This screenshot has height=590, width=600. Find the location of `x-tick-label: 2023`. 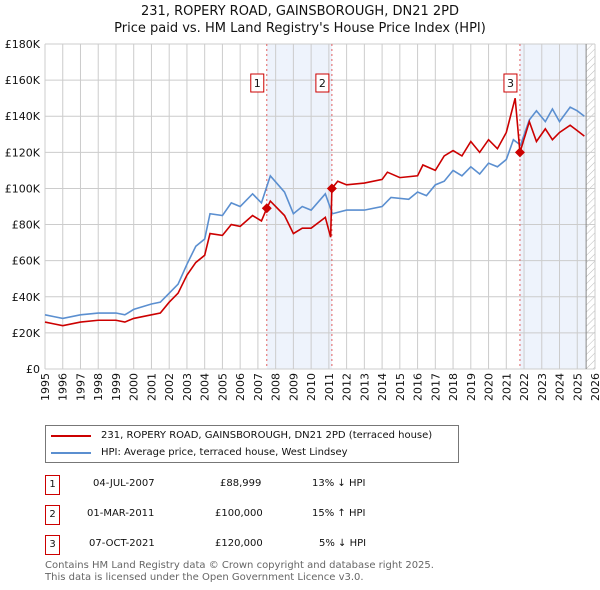

x-tick-label: 2023 is located at coordinates (542, 387).